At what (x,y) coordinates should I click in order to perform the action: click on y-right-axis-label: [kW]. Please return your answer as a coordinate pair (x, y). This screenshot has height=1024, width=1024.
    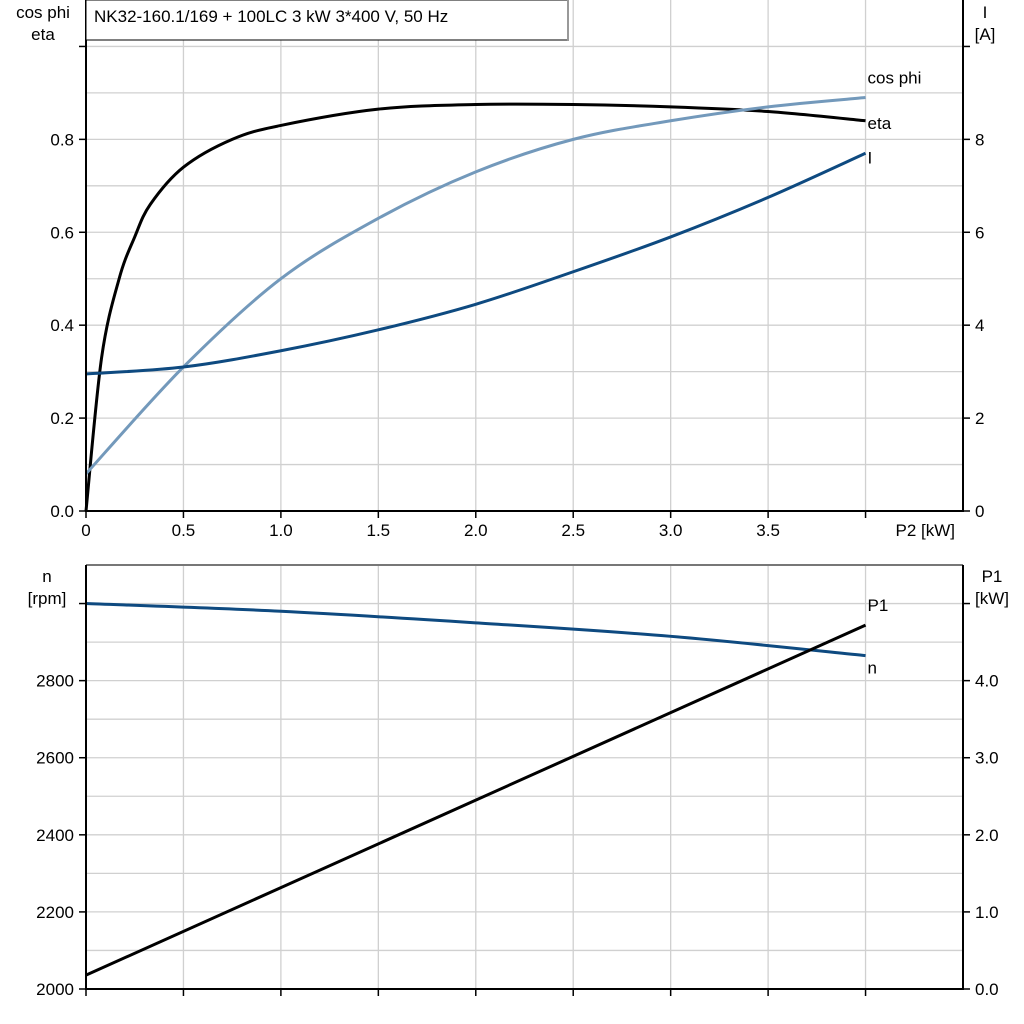
    Looking at the image, I should click on (992, 598).